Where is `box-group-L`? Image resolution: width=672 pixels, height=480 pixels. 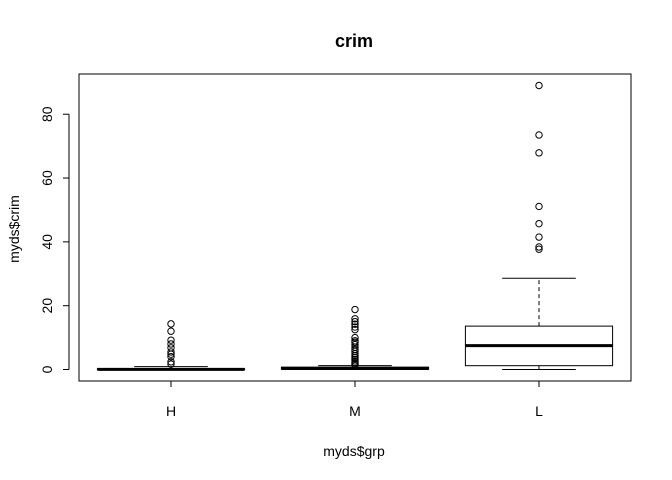
box-group-L is located at coordinates (539, 226).